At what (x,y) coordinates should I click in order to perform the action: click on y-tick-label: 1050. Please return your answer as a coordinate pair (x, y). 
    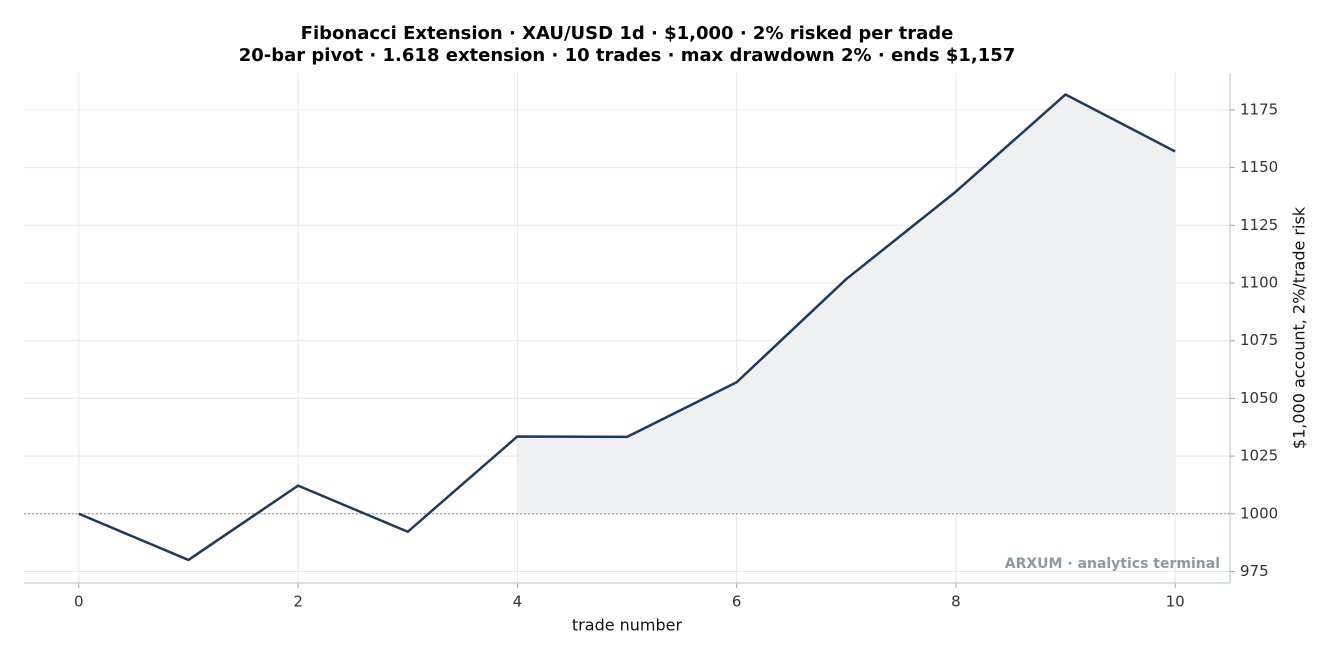
    Looking at the image, I should click on (1259, 398).